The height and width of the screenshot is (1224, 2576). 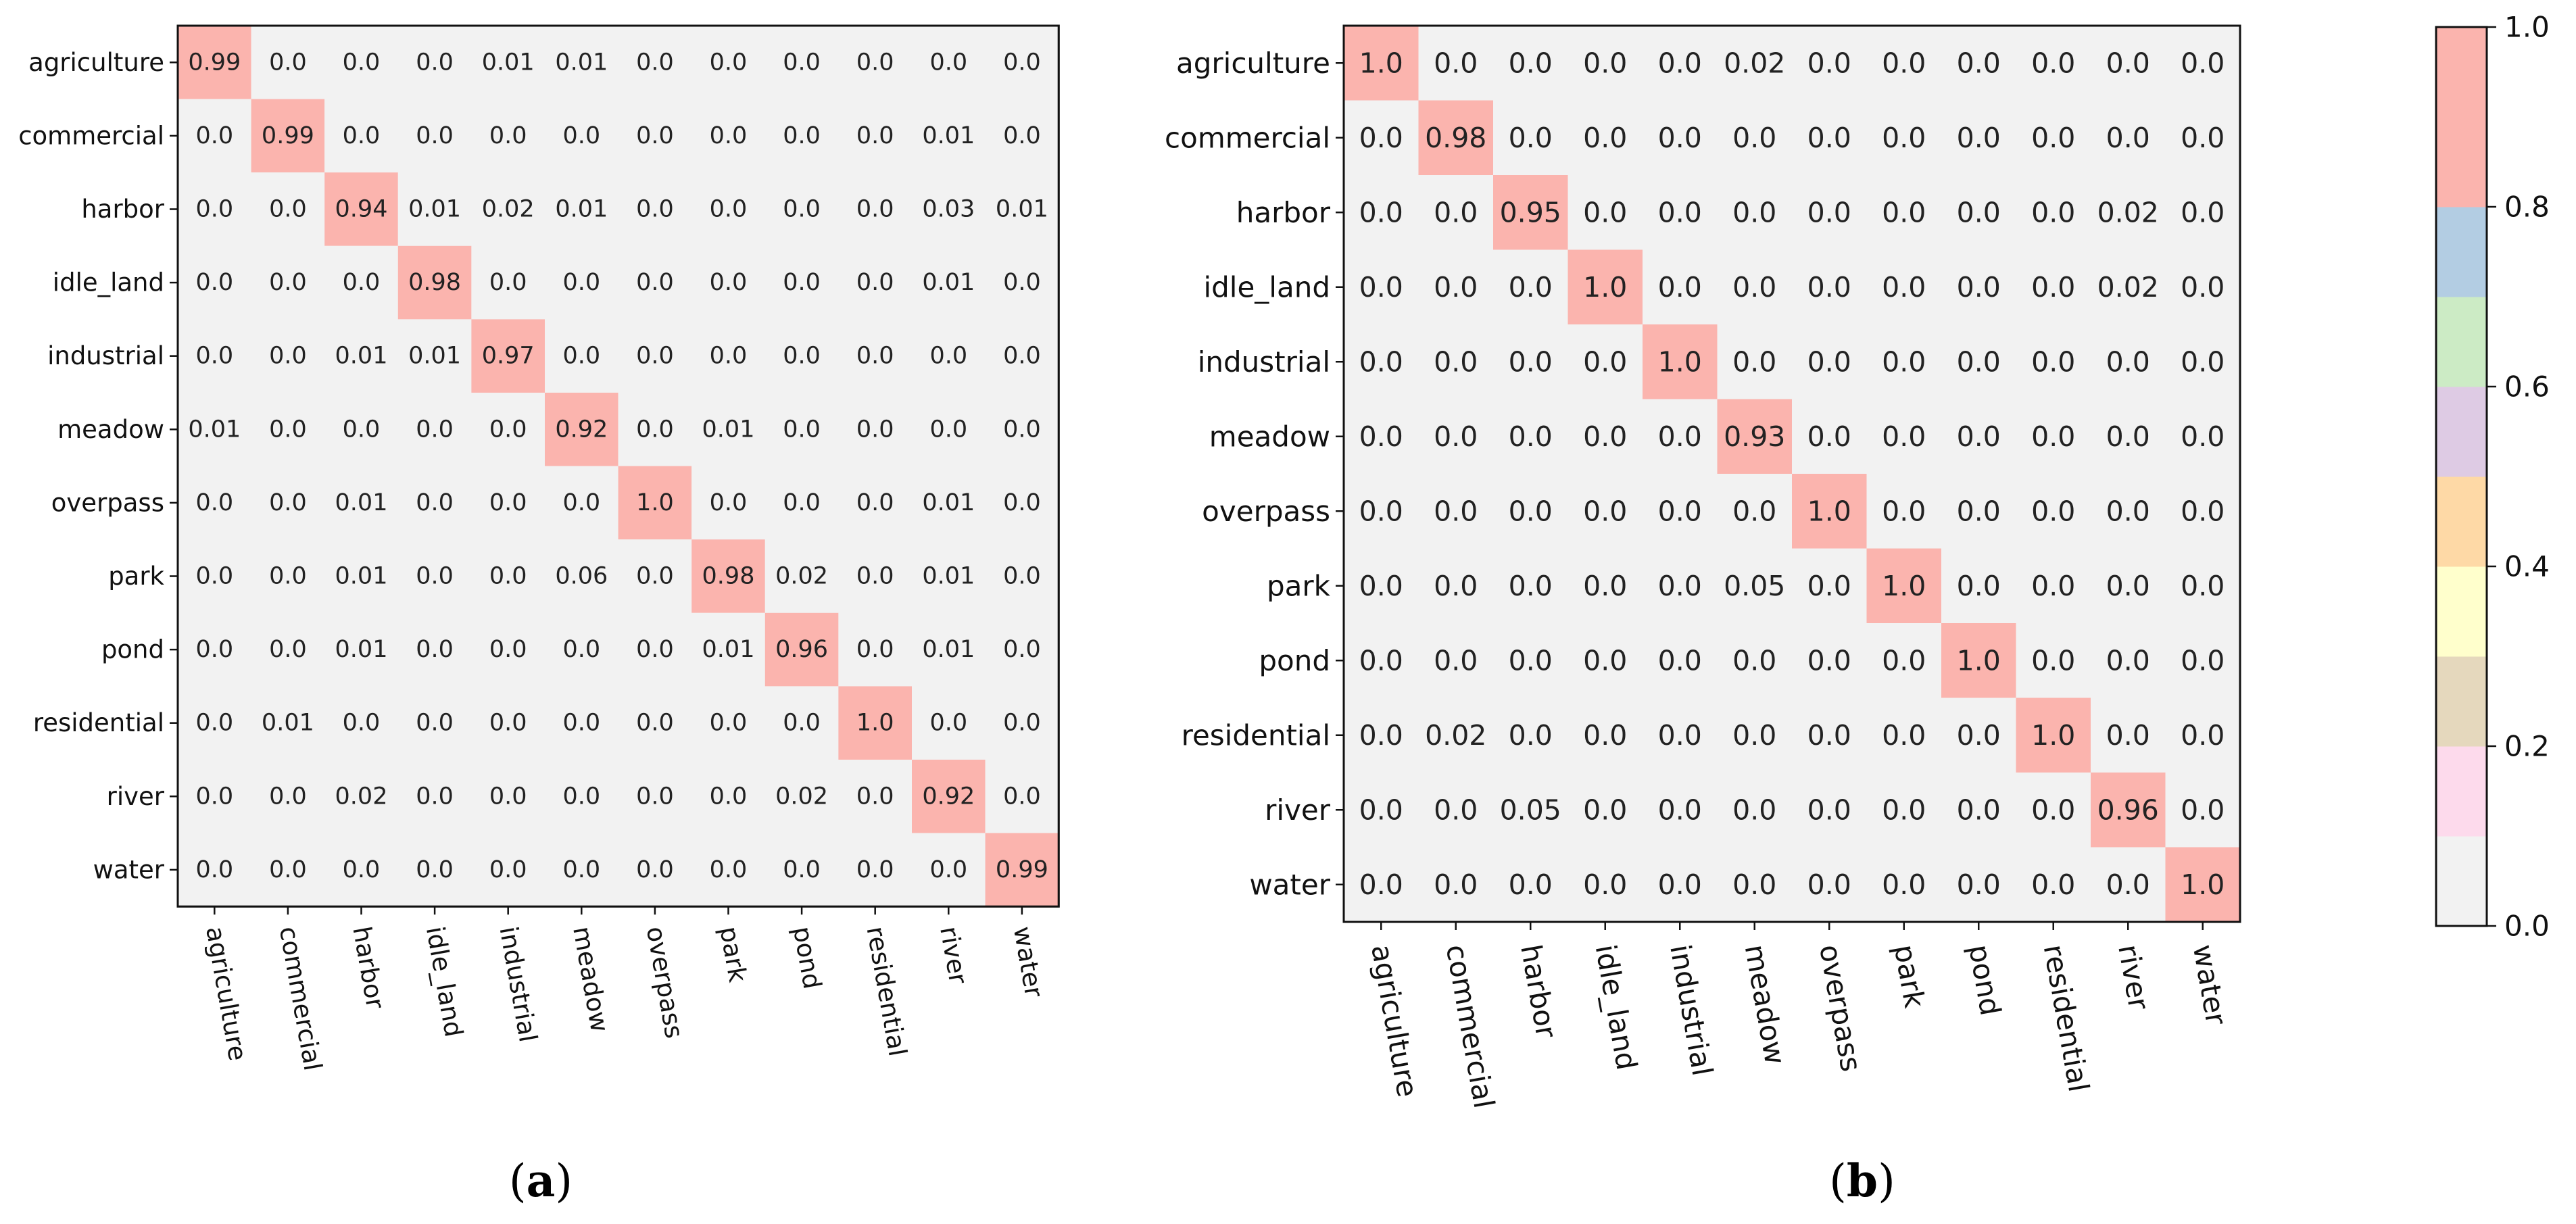 I want to click on panel-caption: (b), so click(x=1862, y=1180).